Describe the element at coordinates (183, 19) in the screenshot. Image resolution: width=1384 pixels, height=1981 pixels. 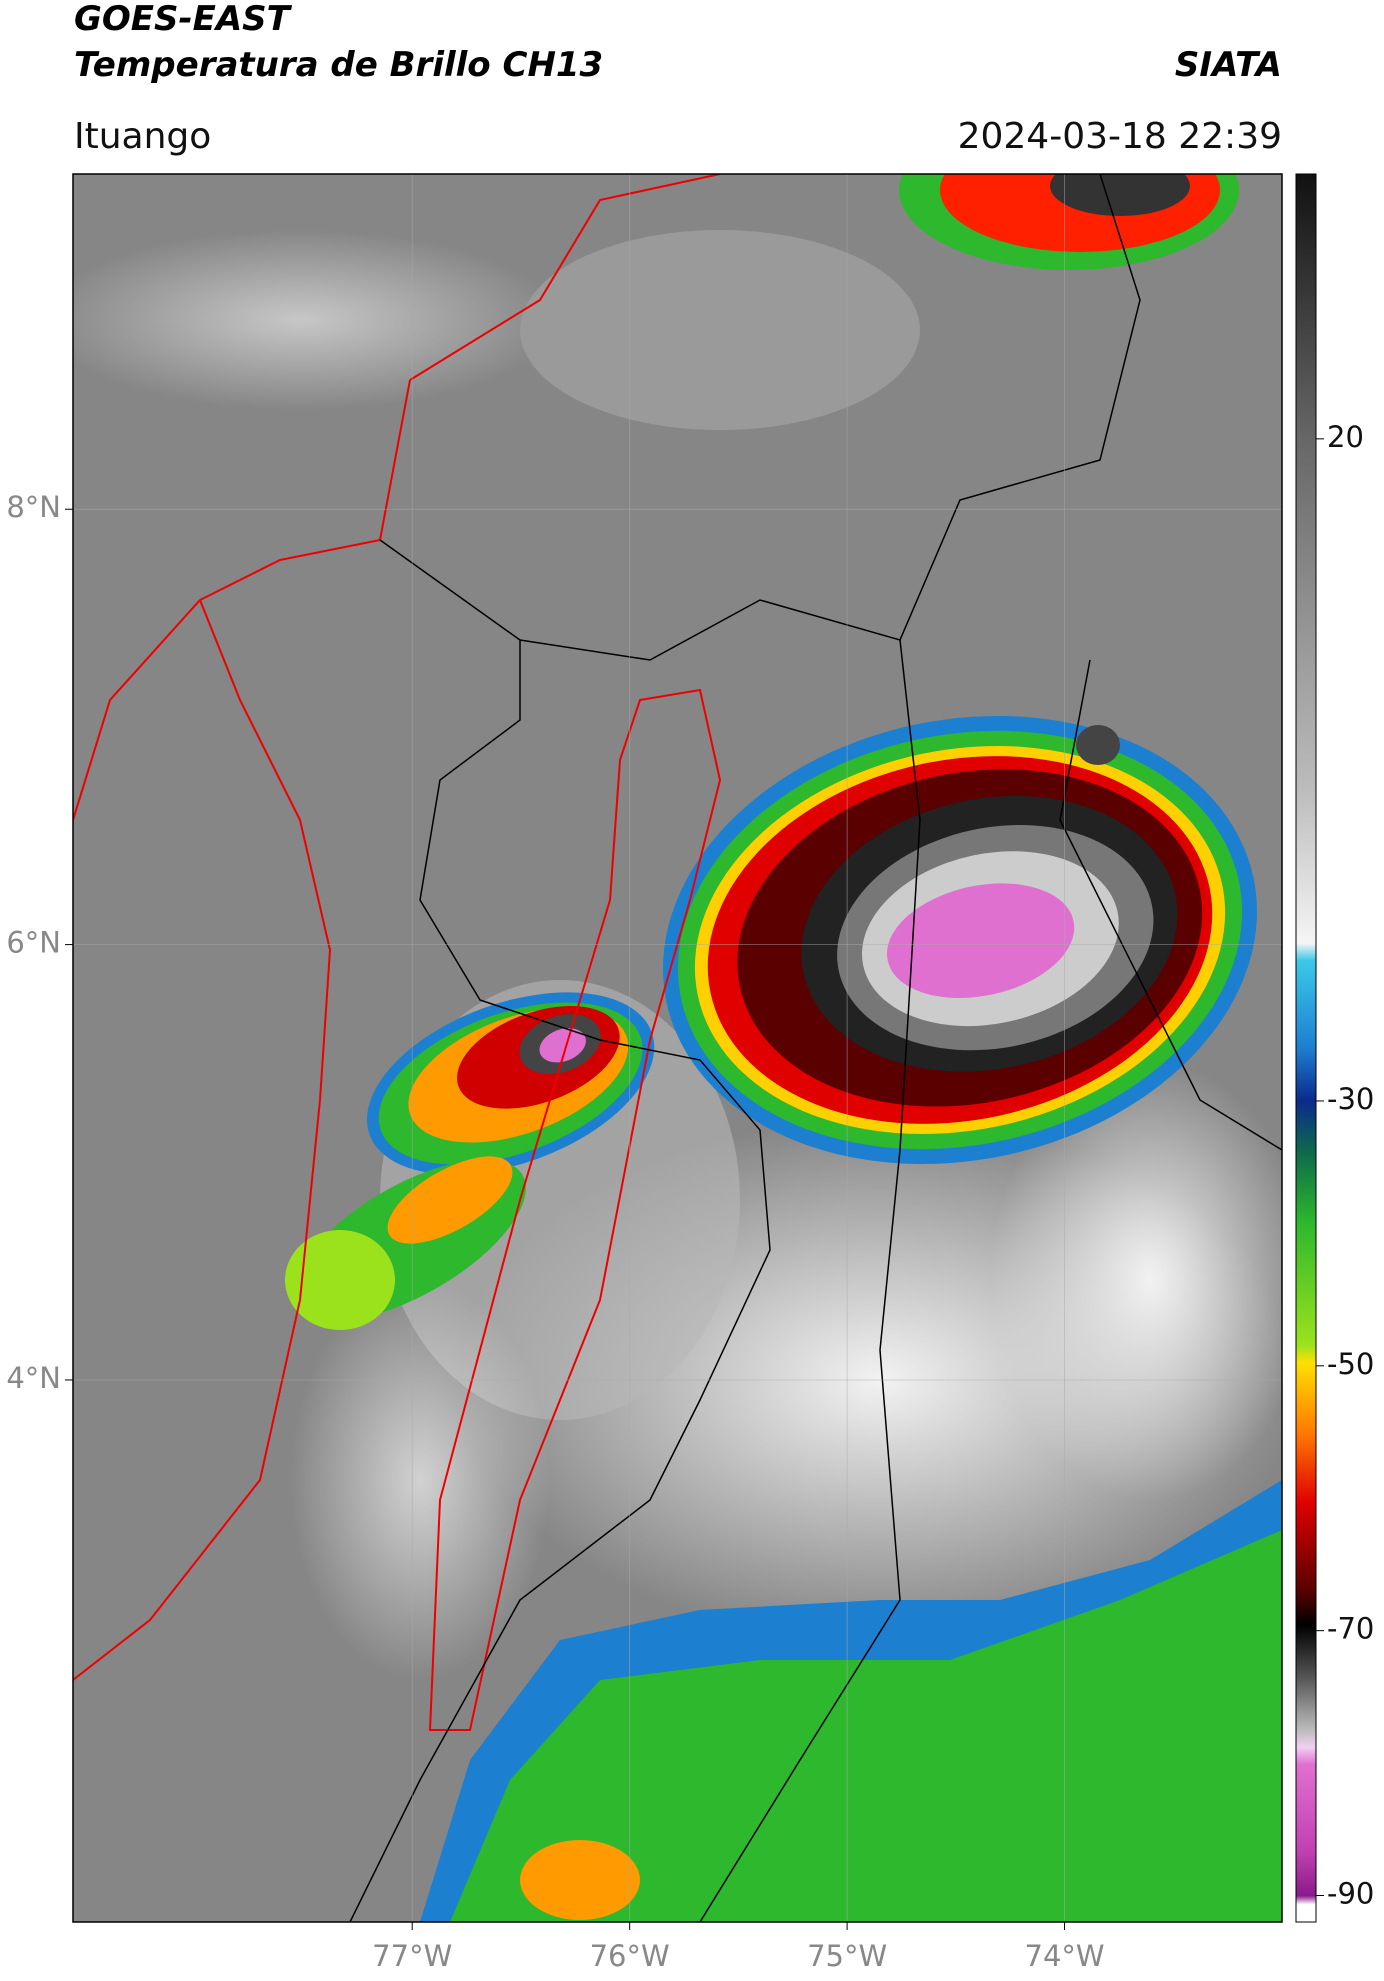
I see `title: GOES-EAST` at that location.